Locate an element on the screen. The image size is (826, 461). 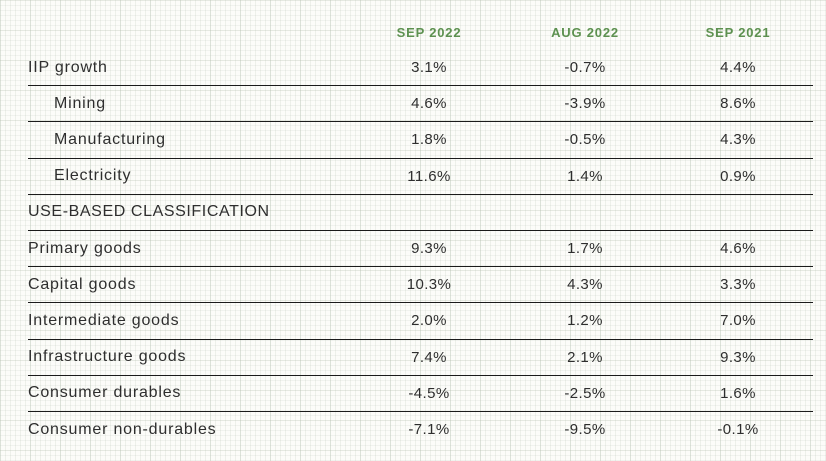
row-label: Capital goods is located at coordinates (82, 284).